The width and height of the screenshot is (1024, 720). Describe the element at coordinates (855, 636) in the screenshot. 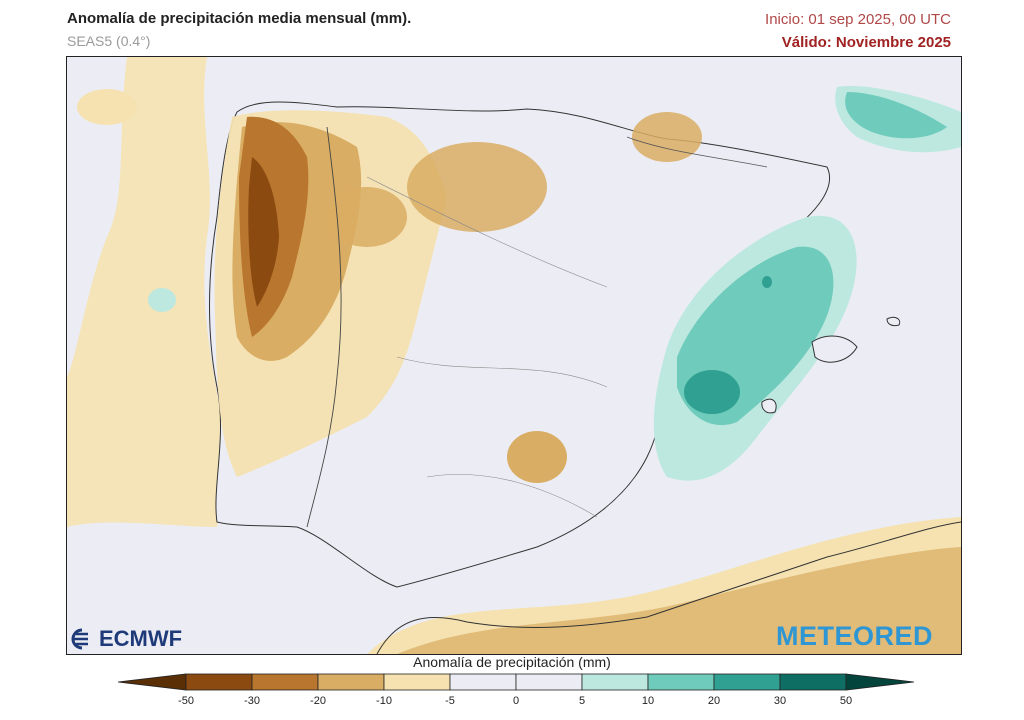

I see `meteored-logo: METEORED` at that location.